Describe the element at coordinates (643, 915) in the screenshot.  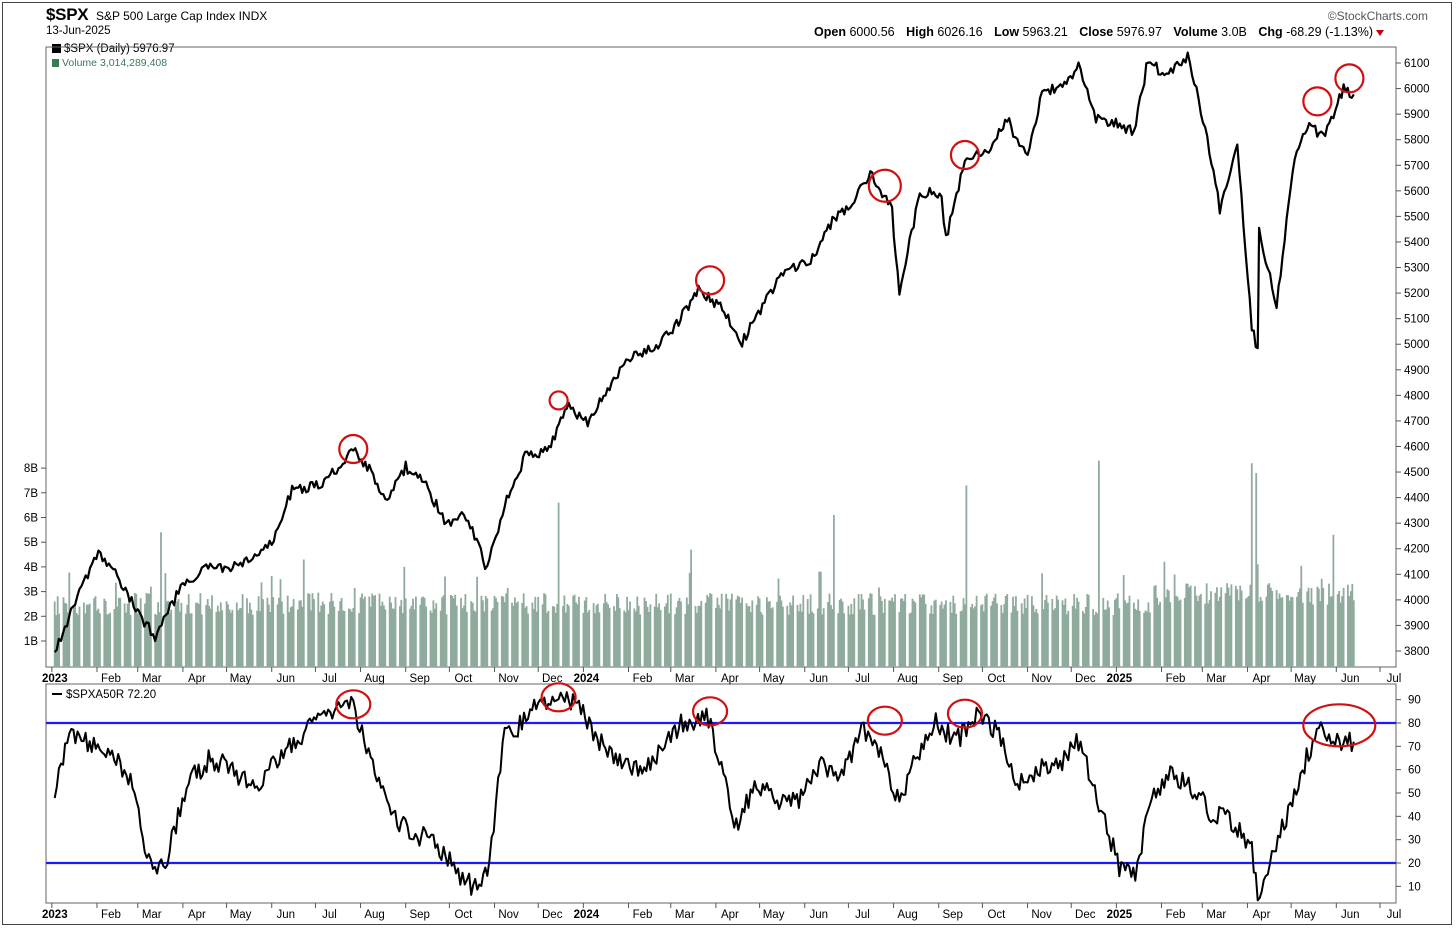
I see `indicator-x-axis-tick-label: Feb` at that location.